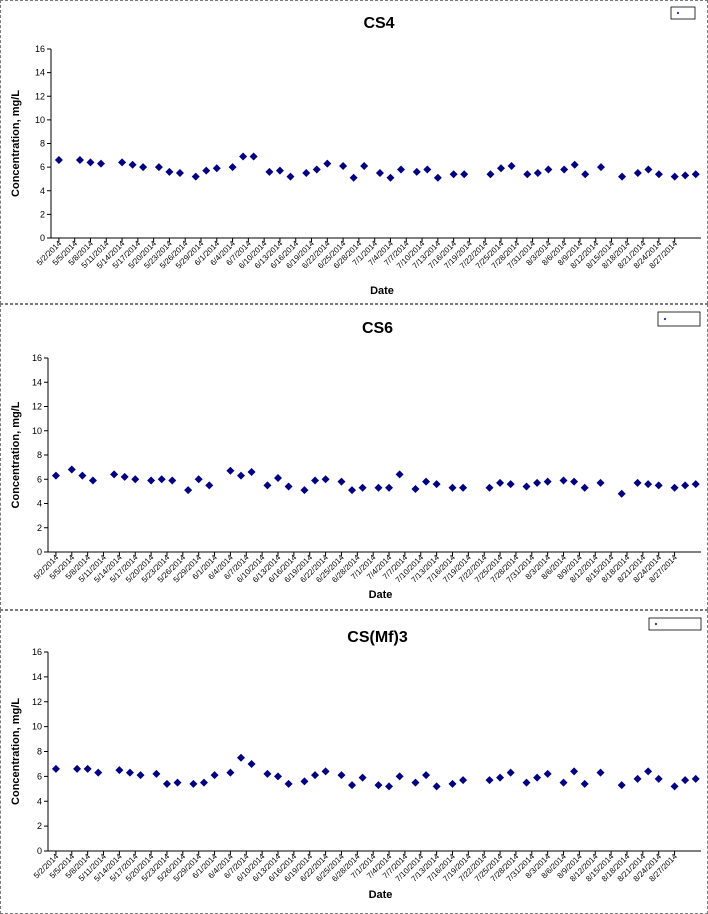 Image resolution: width=708 pixels, height=914 pixels. What do you see at coordinates (656, 624) in the screenshot?
I see `legend-marker` at bounding box center [656, 624].